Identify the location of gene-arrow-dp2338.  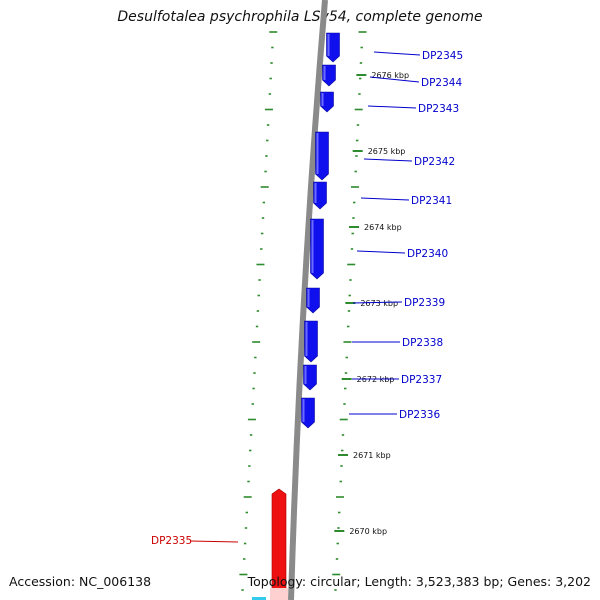
(311, 341).